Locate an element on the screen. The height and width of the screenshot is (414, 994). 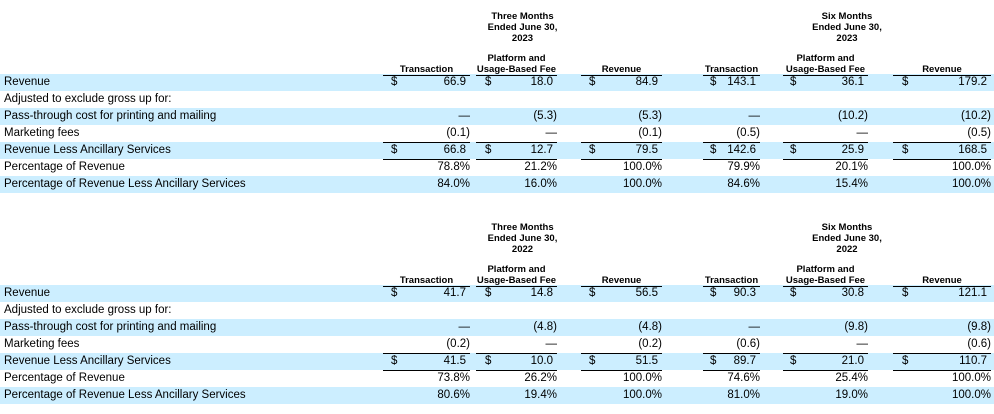
row-label: Percentage of Revenue is located at coordinates (64, 167).